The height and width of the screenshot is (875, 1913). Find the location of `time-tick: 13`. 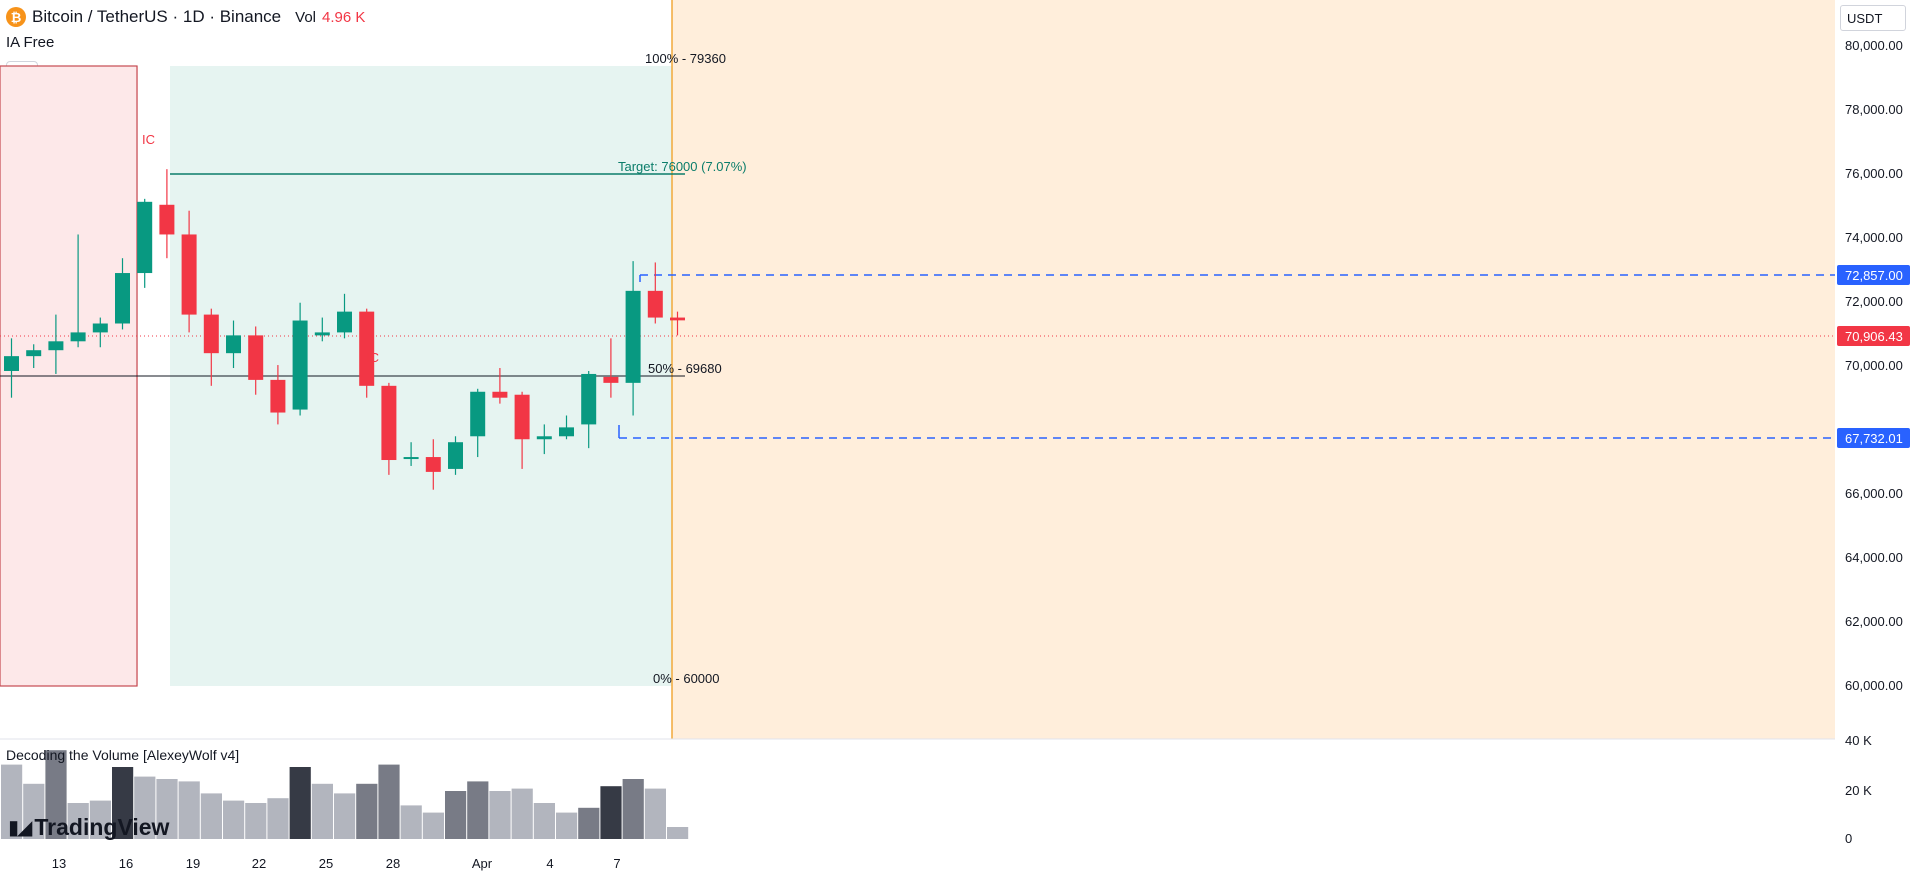

time-tick: 13 is located at coordinates (59, 863).